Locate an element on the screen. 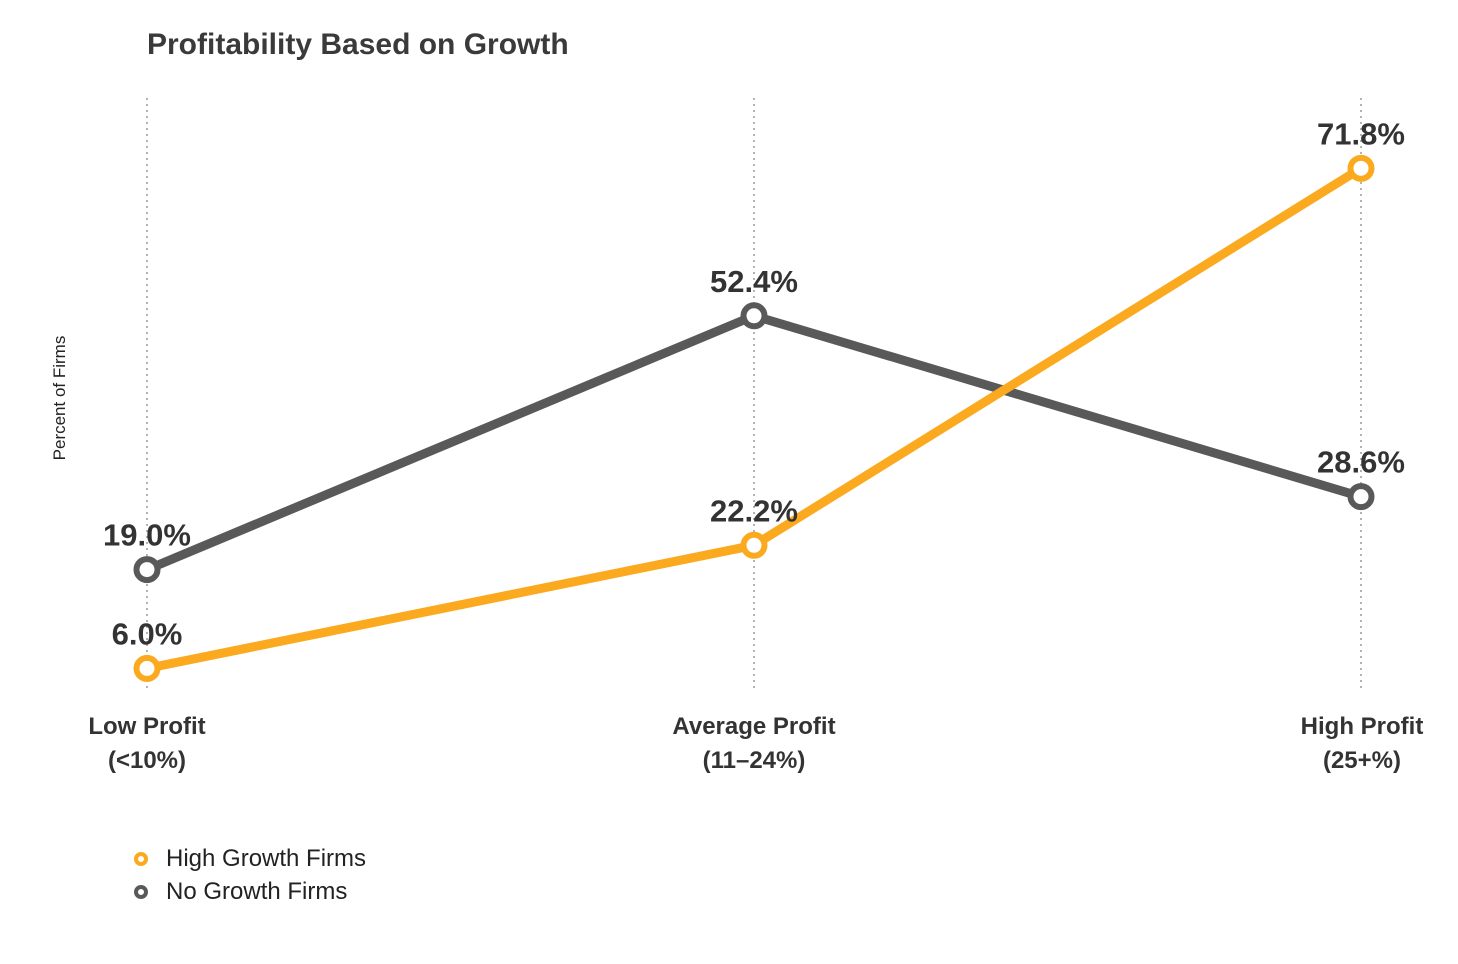 This screenshot has width=1458, height=964. legend: High Growth Firms No Growth Firms is located at coordinates (250, 875).